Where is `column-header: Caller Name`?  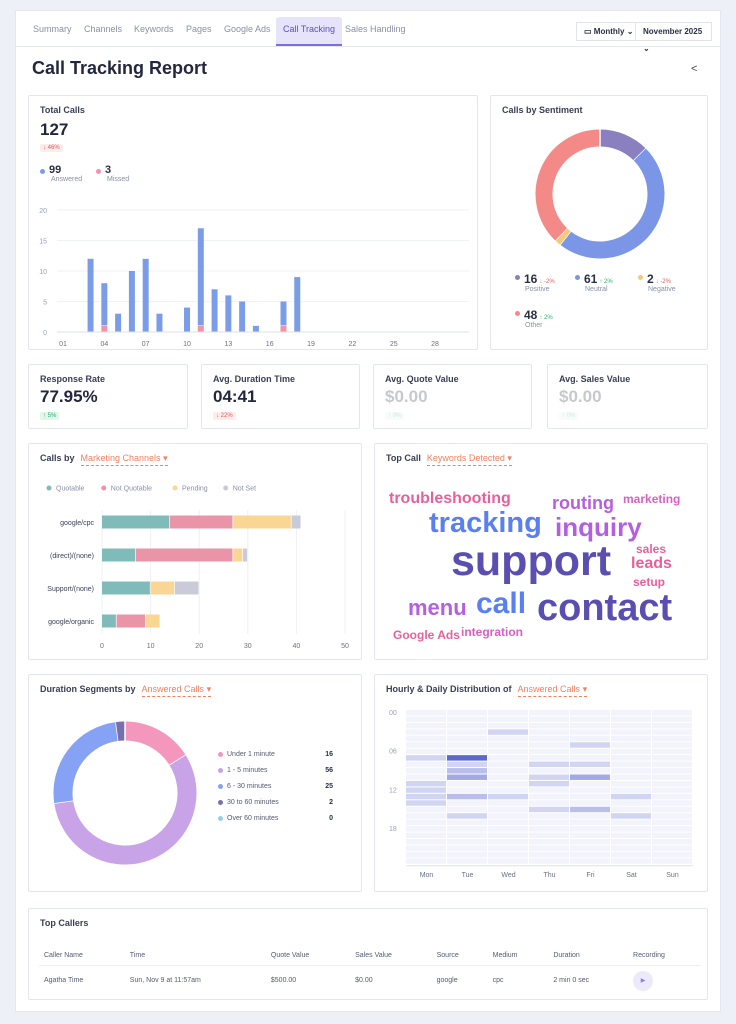 column-header: Caller Name is located at coordinates (82, 956).